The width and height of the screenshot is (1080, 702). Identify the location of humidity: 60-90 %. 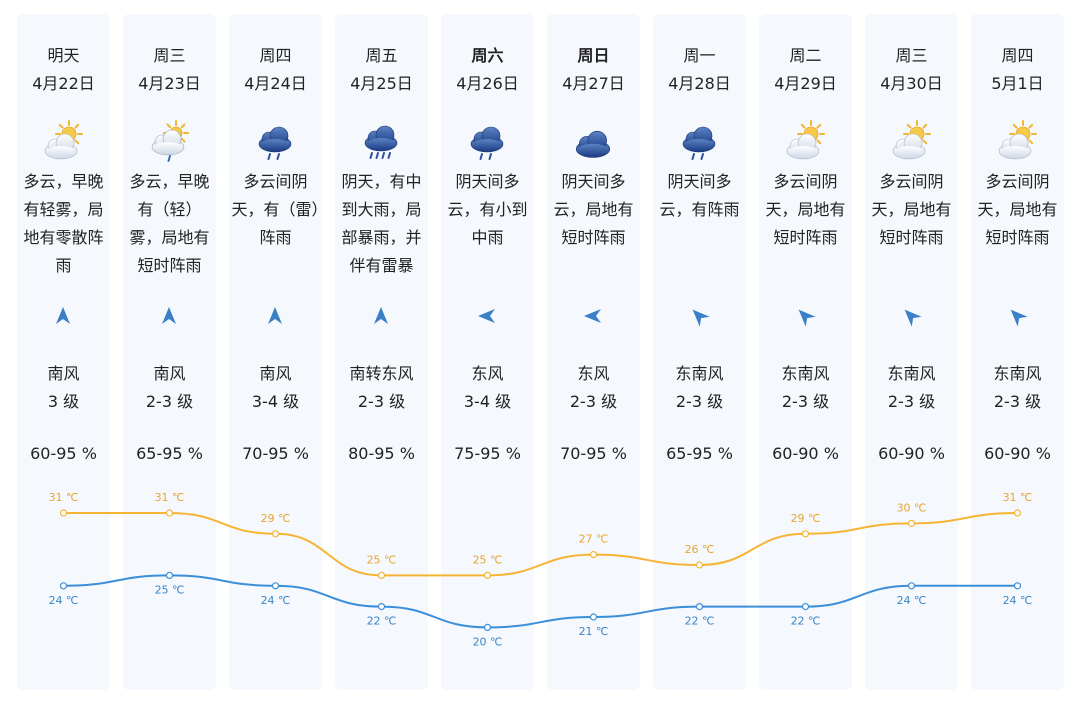
(911, 453).